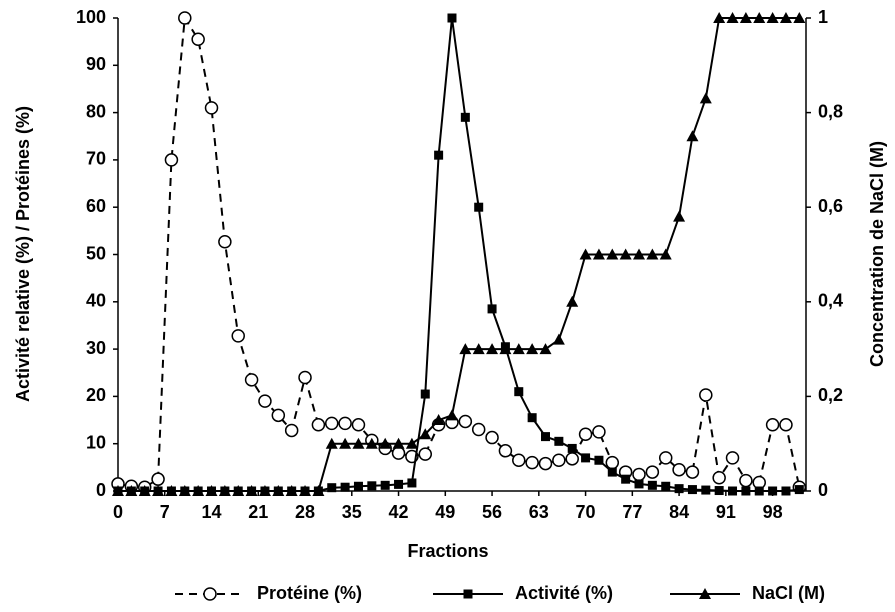 The image size is (895, 612). Describe the element at coordinates (96, 159) in the screenshot. I see `y-tick-label: 70` at that location.